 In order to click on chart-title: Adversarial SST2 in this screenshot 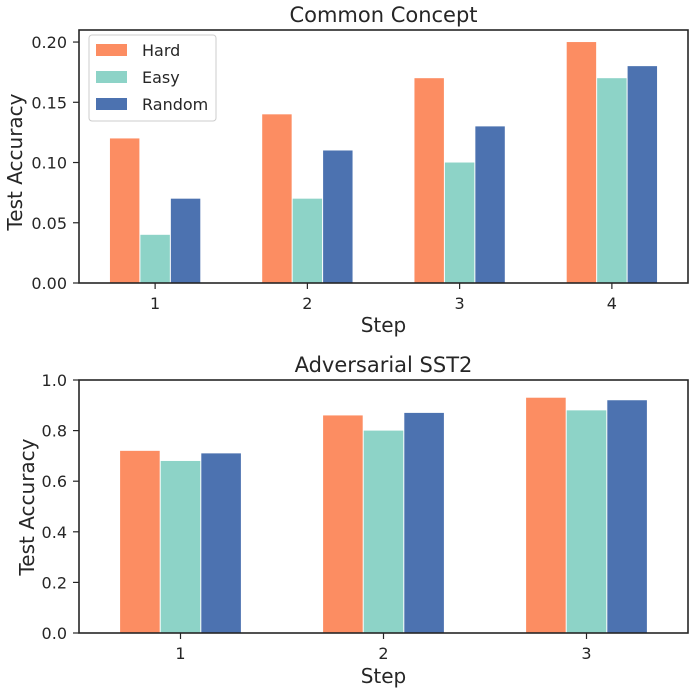, I will do `click(384, 365)`.